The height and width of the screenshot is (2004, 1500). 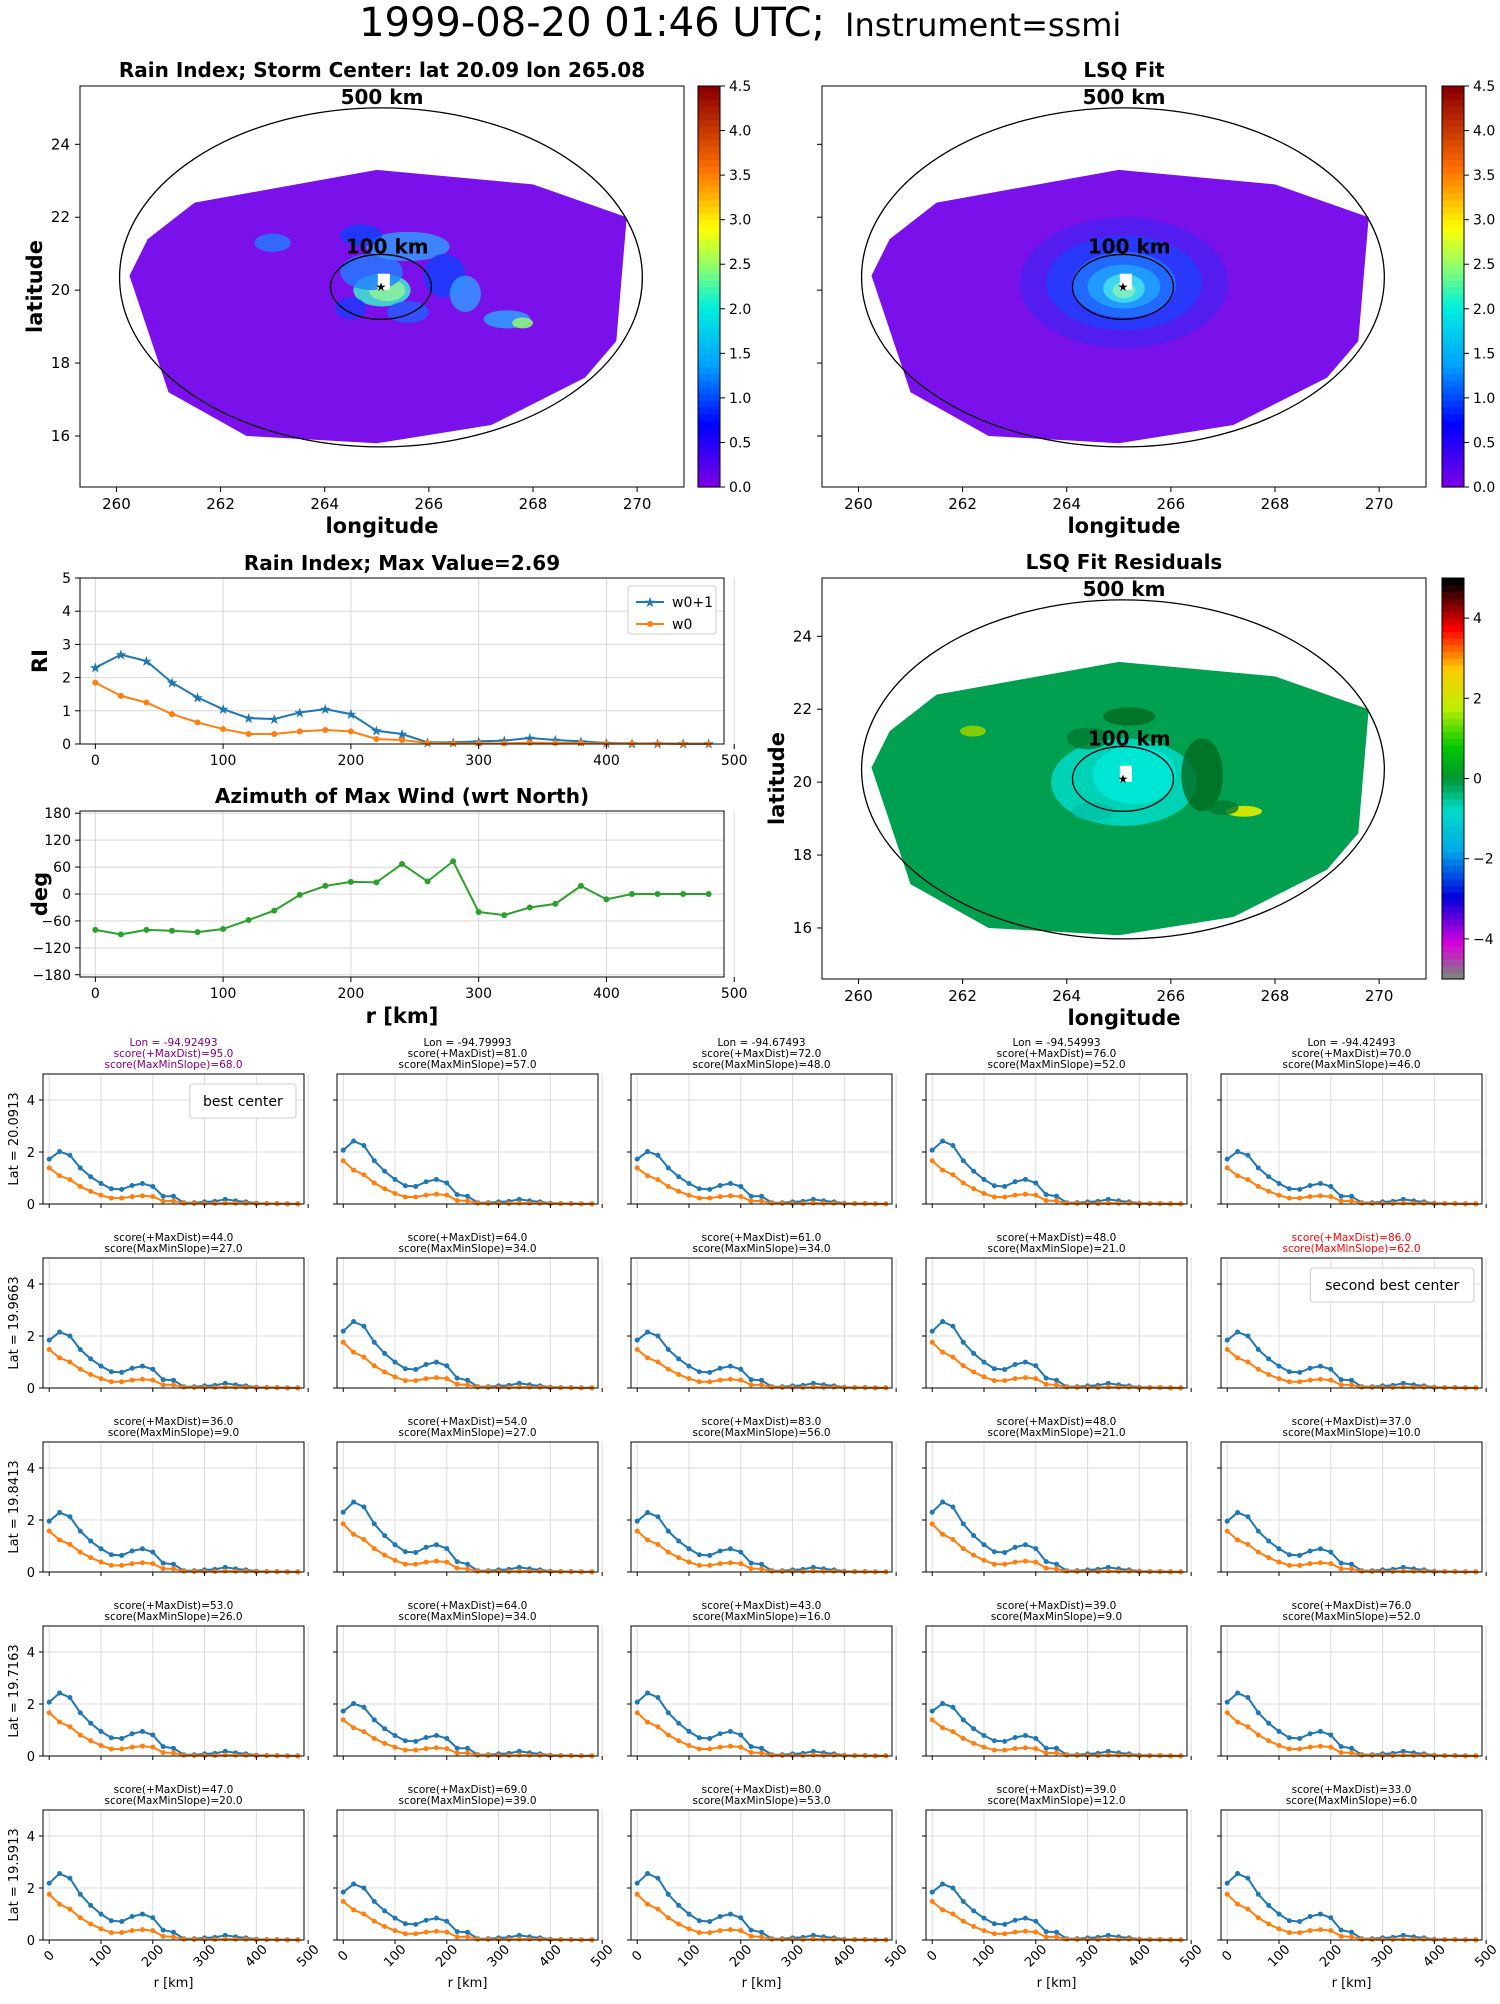 I want to click on data-point: ★, so click(x=299, y=713).